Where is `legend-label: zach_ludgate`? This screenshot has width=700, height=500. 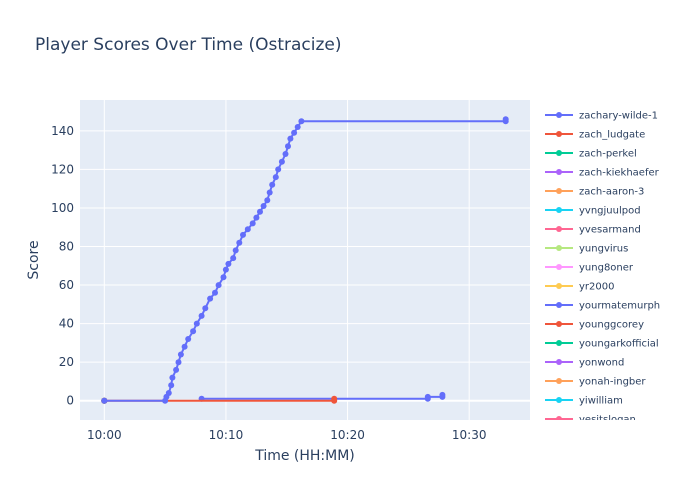 legend-label: zach_ludgate is located at coordinates (612, 135).